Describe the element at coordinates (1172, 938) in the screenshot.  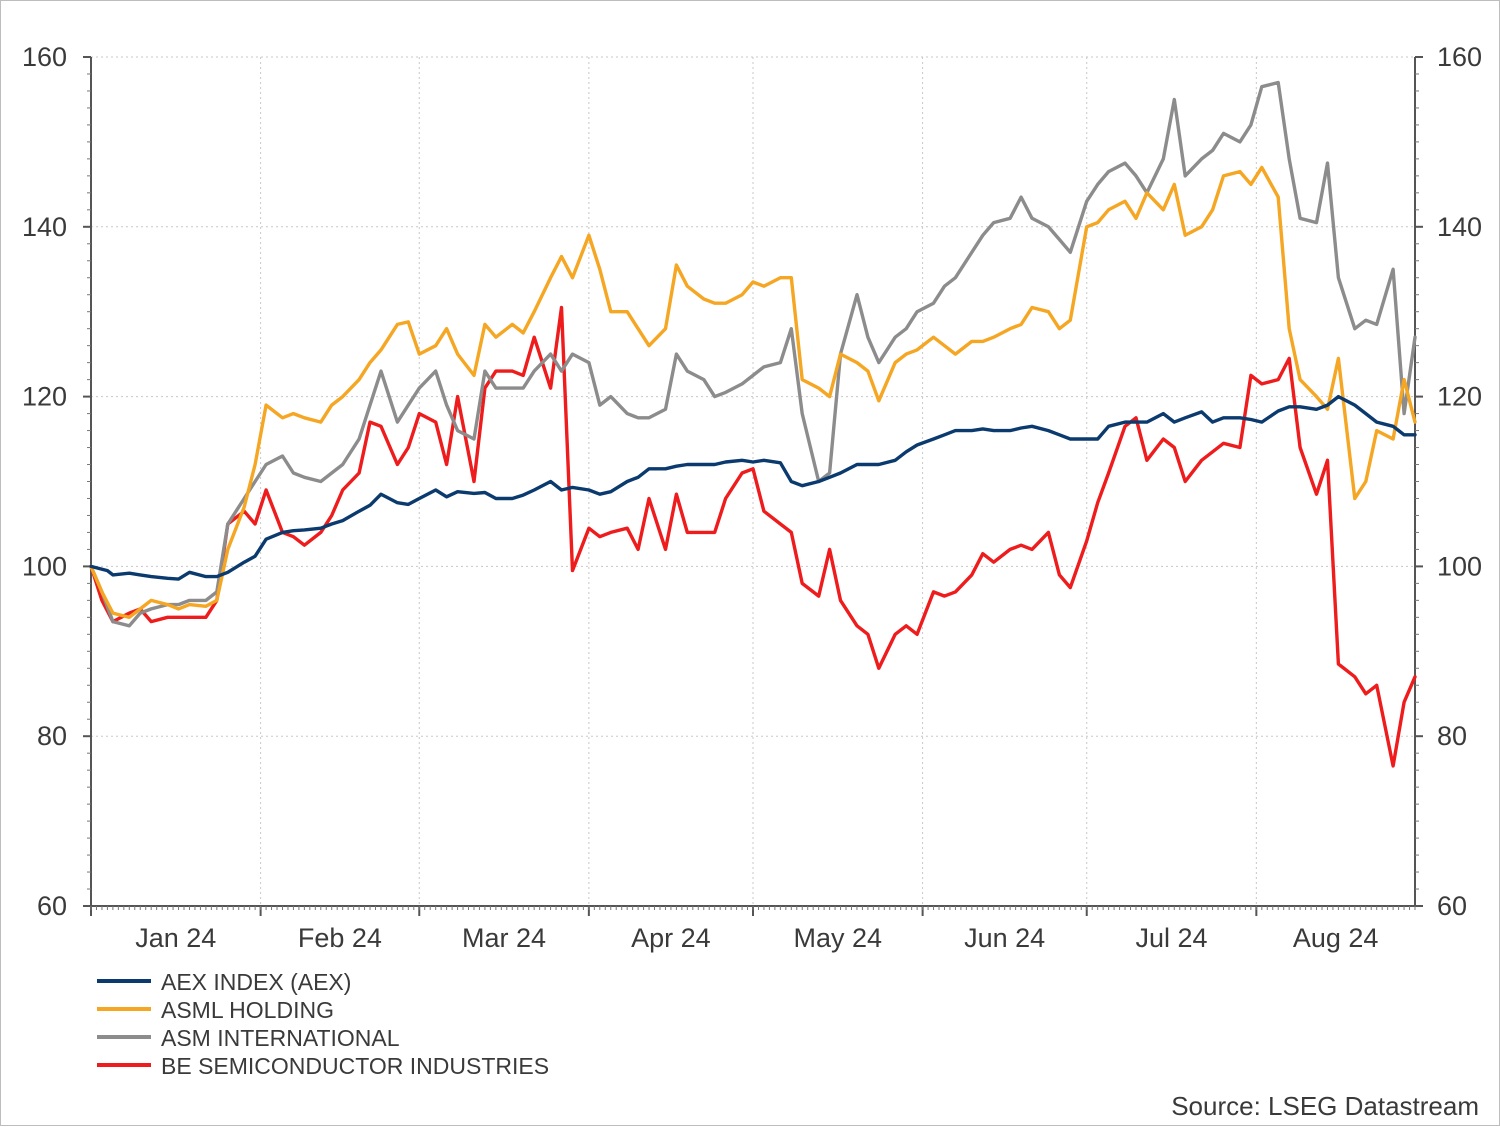
I see `x-tick-label: Jul 24` at that location.